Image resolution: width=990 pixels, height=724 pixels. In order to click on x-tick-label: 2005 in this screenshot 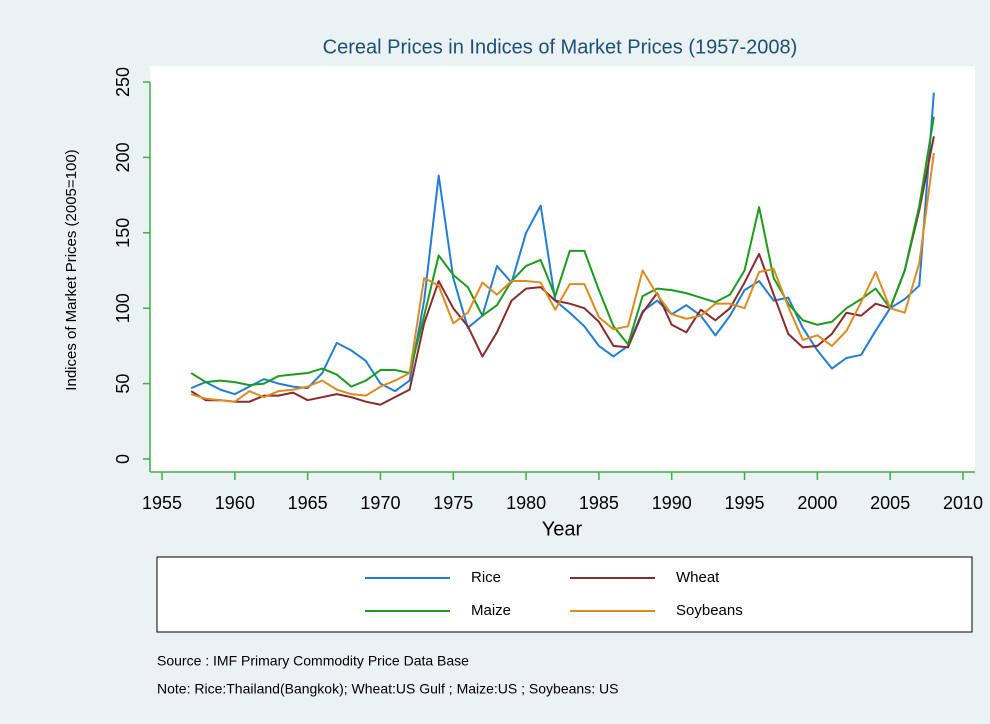, I will do `click(890, 503)`.